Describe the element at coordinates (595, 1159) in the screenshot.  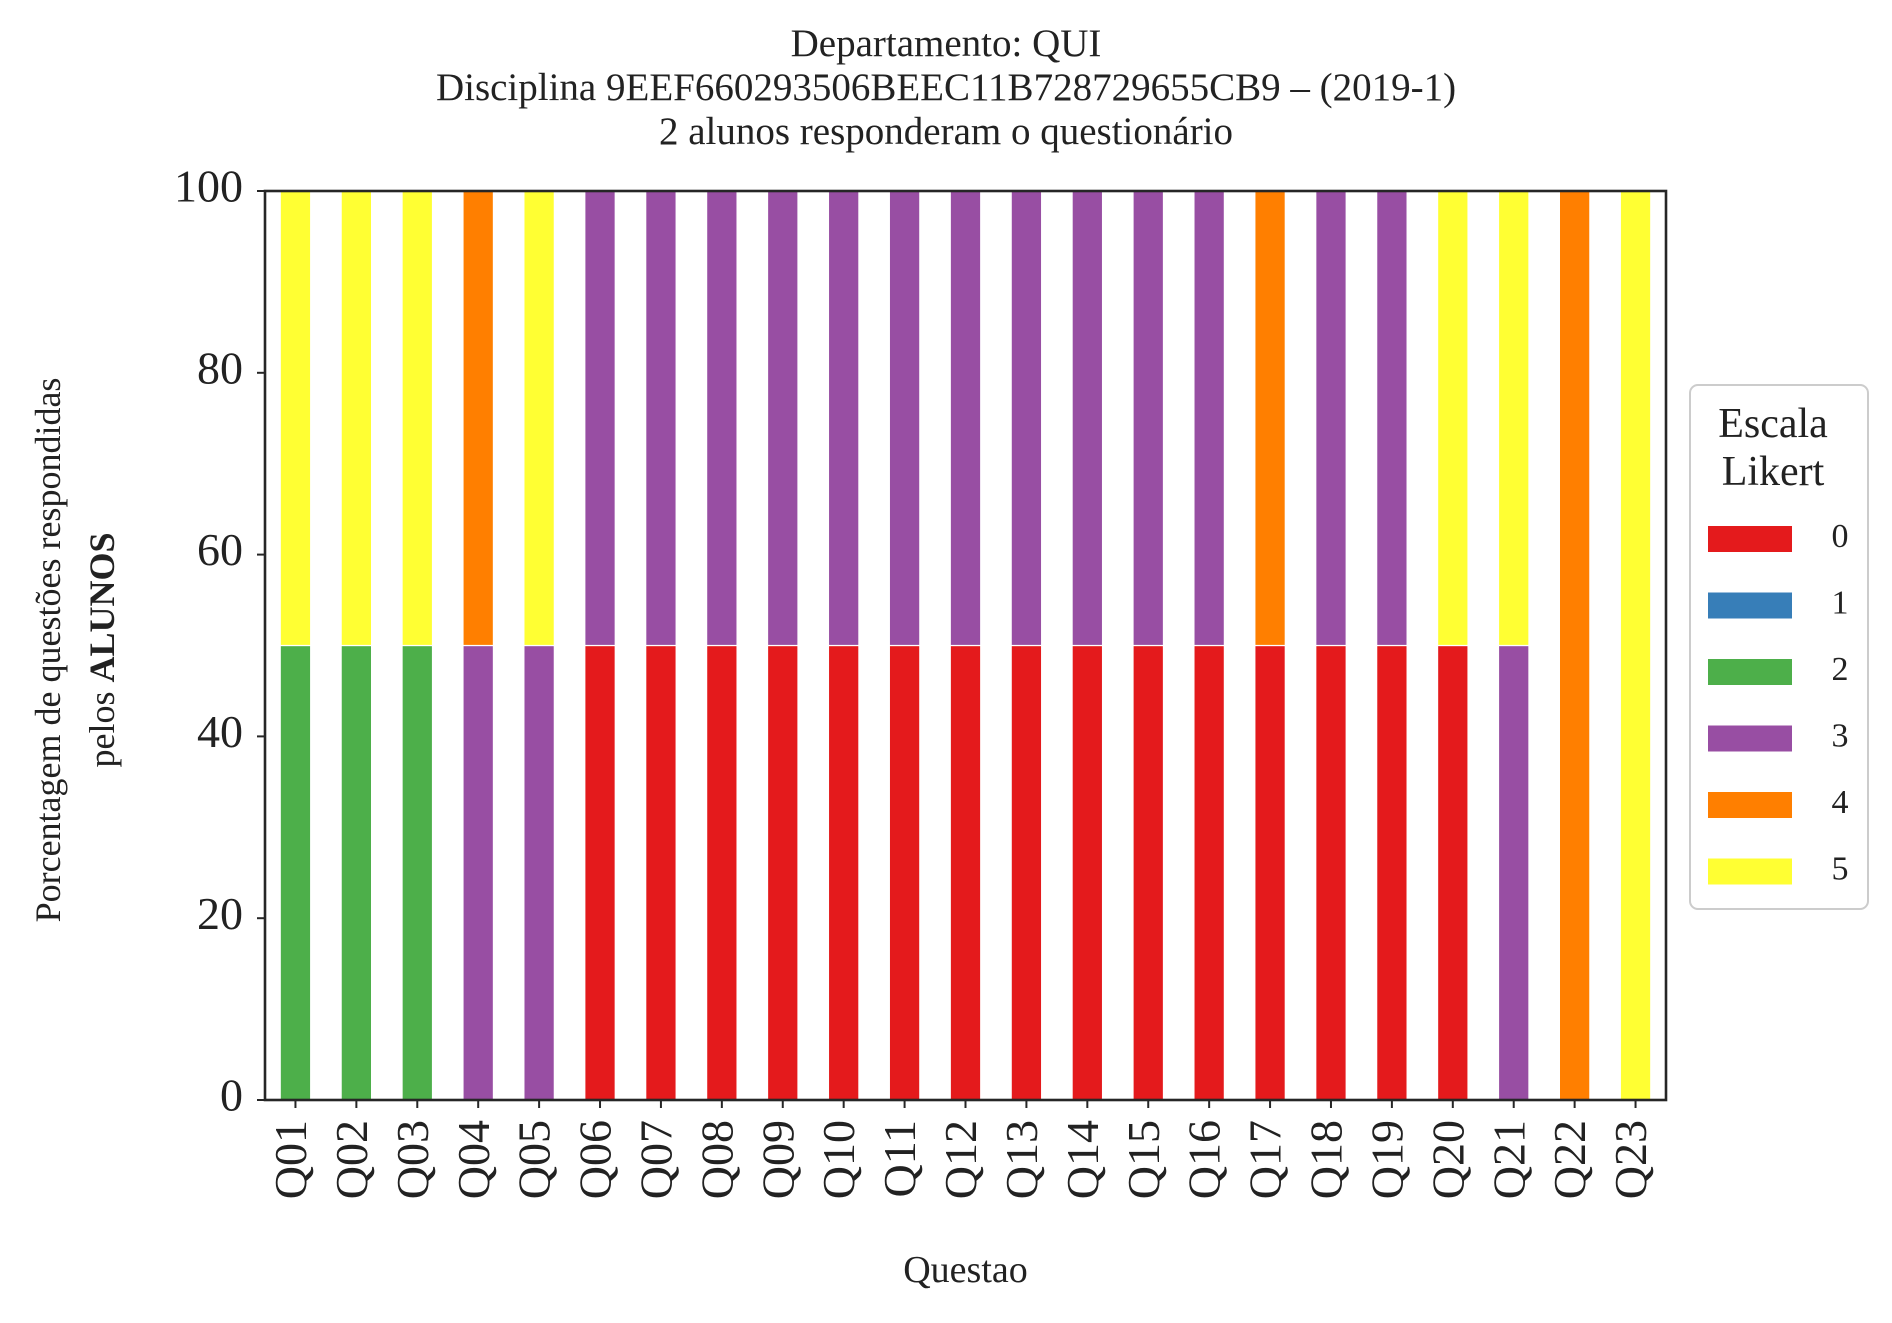
I see `x-tick-label: Q06` at that location.